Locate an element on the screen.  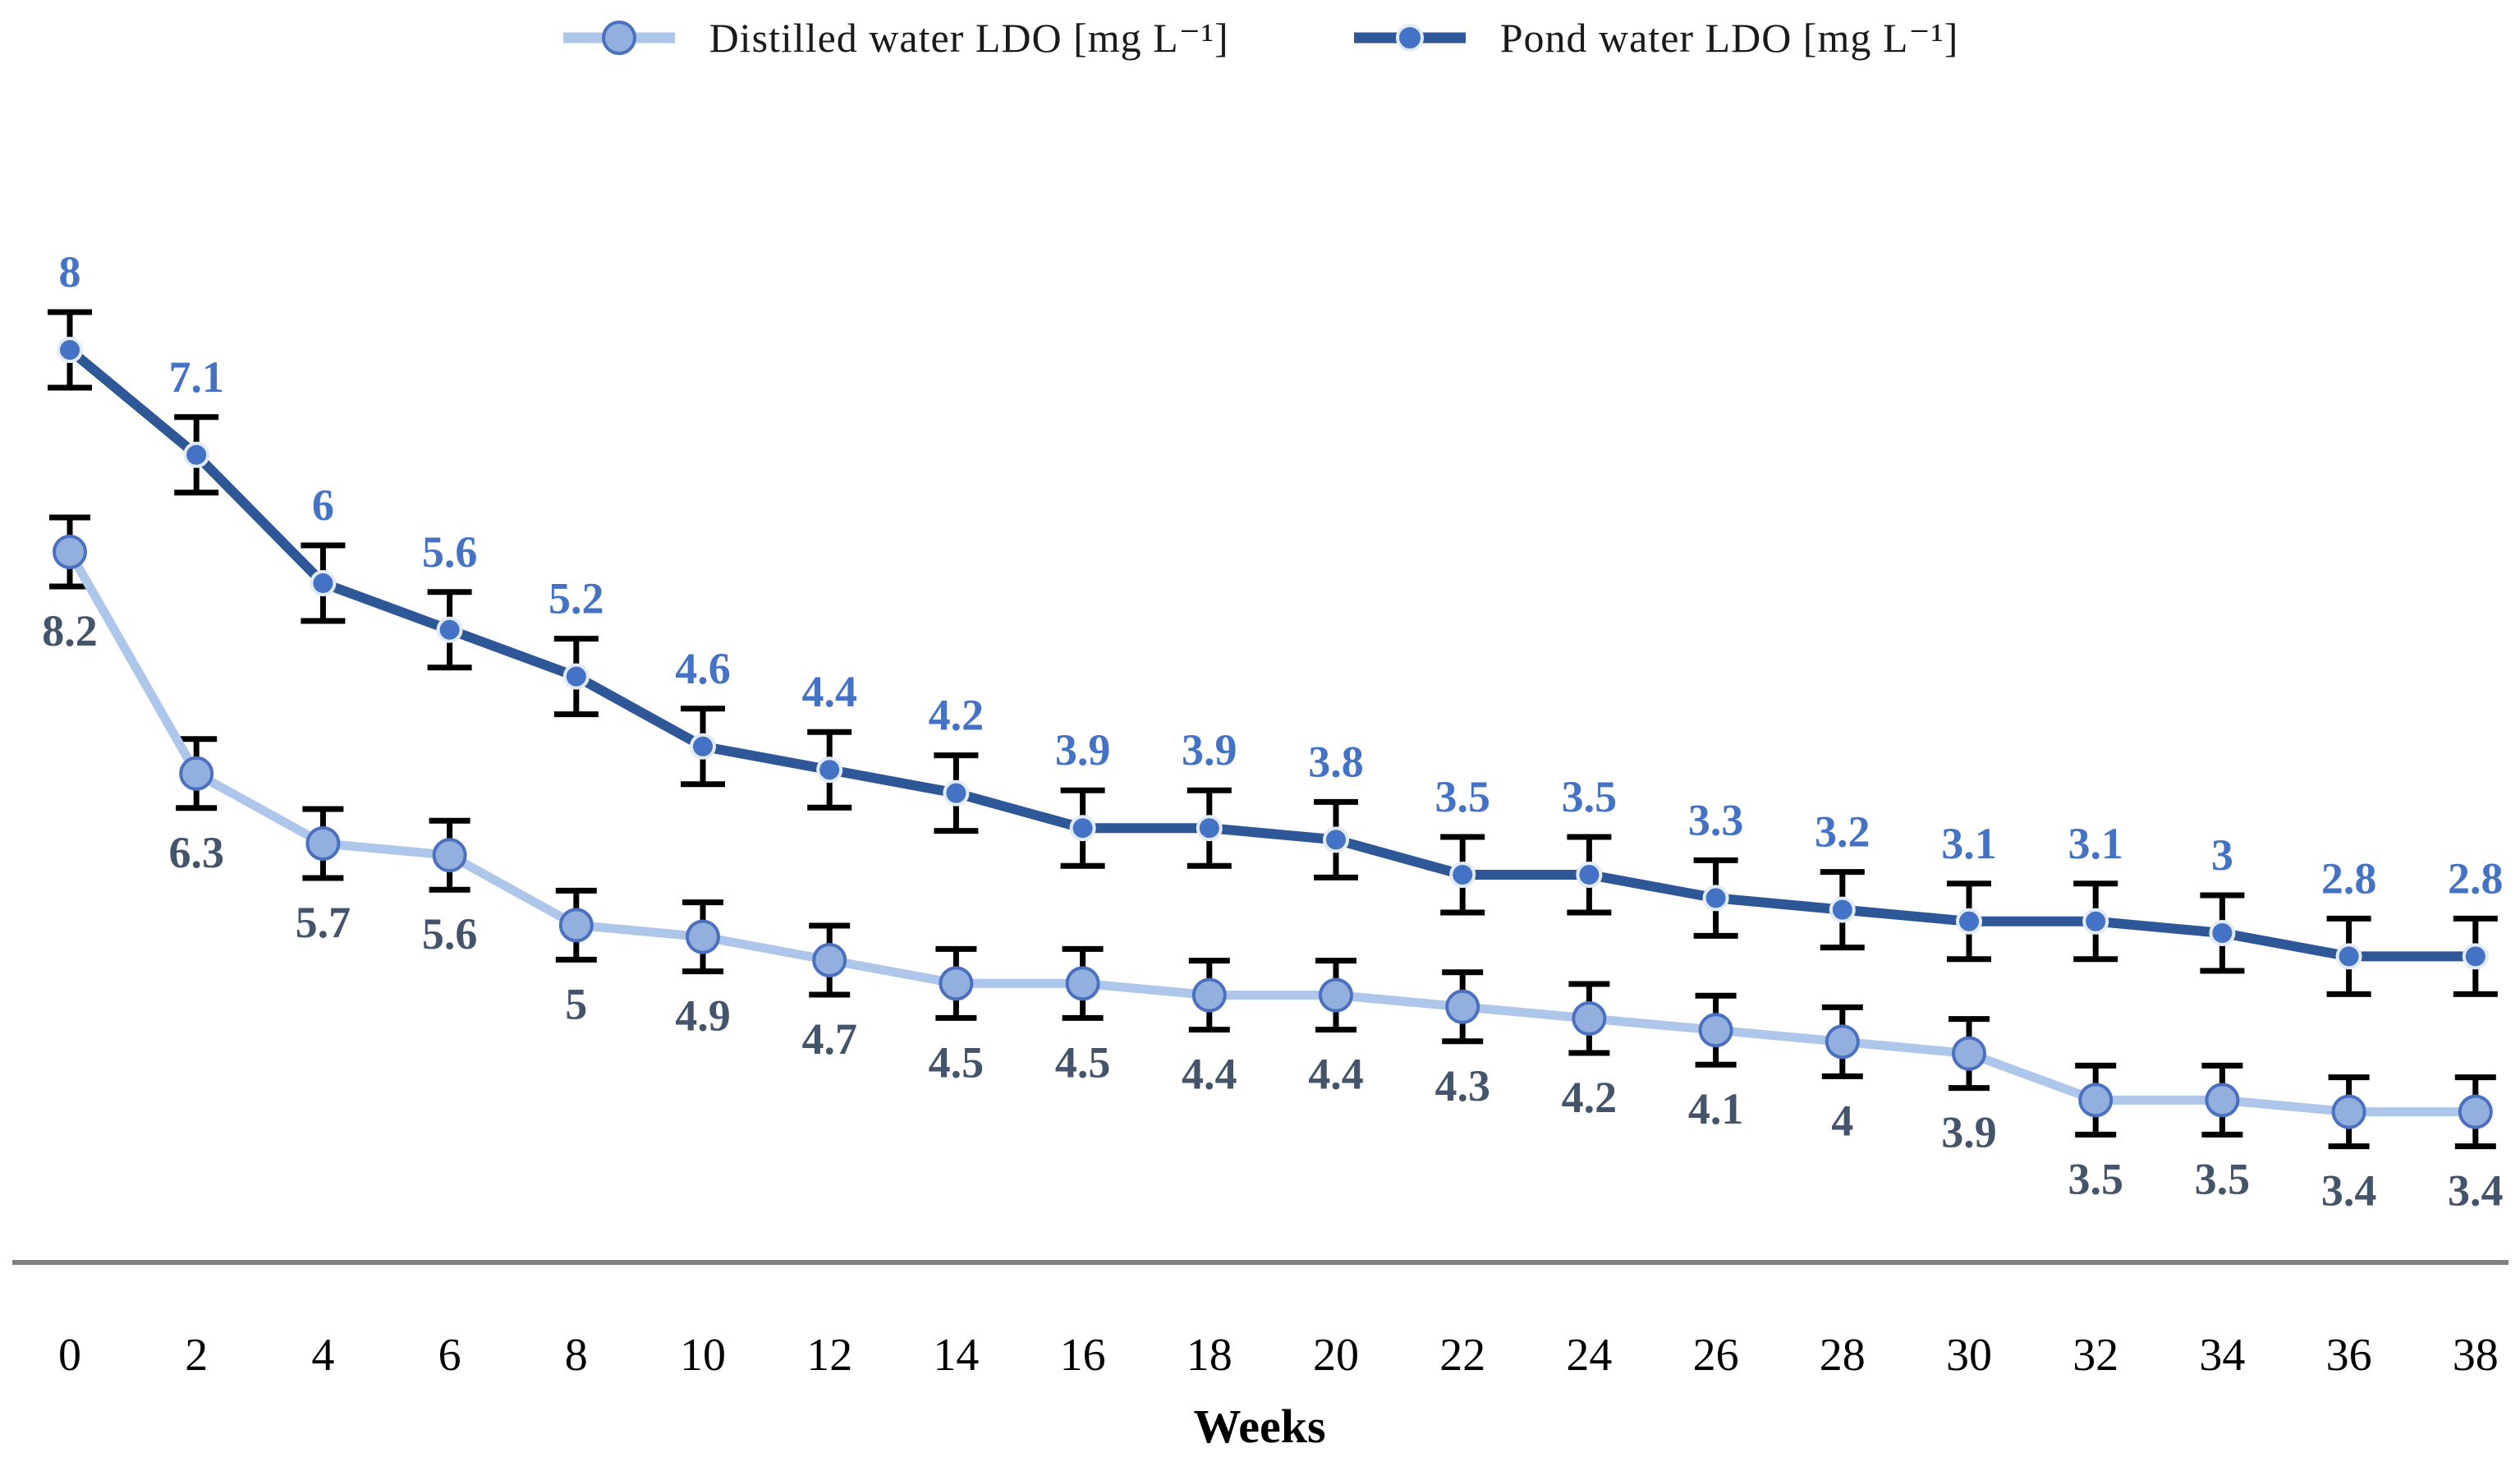
pond-water-data-label: 4.2 is located at coordinates (957, 715).